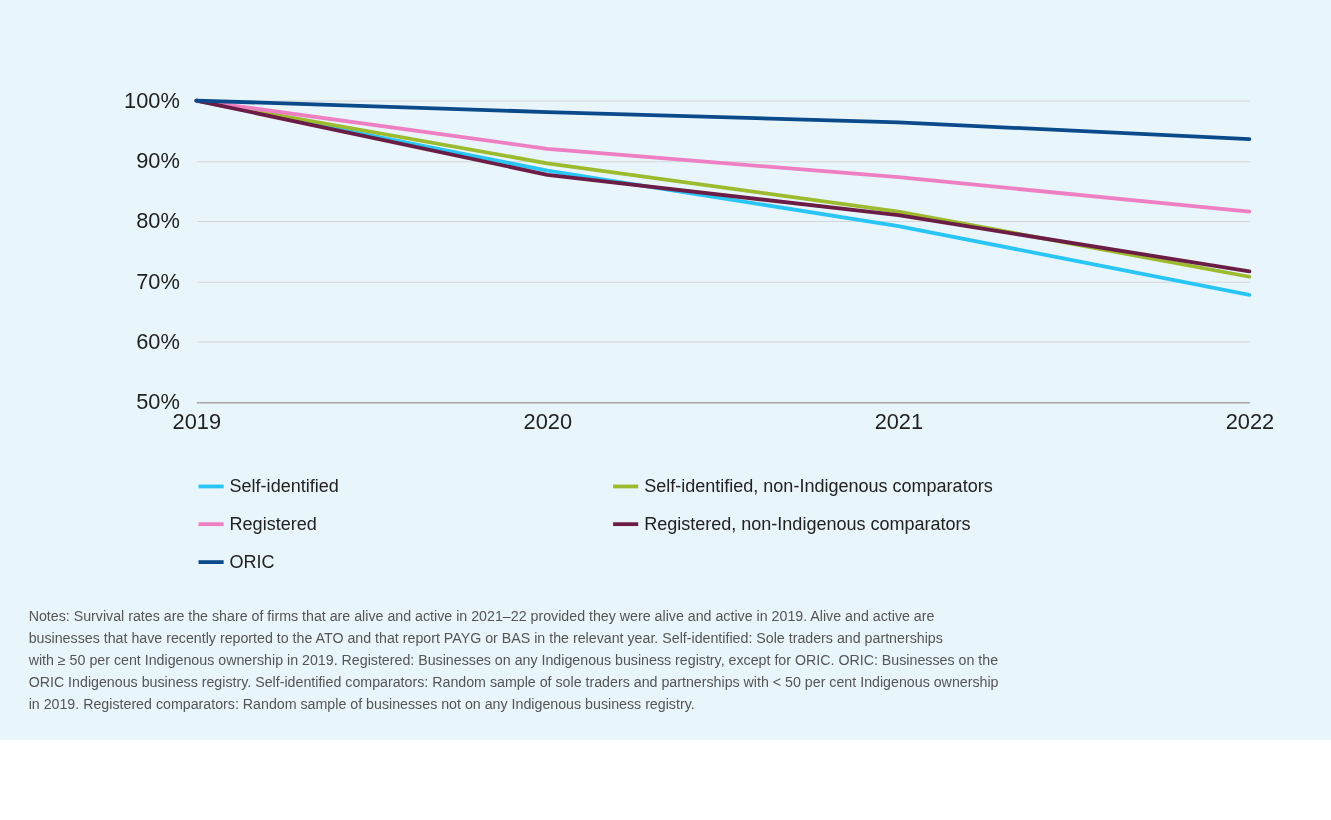  Describe the element at coordinates (152, 100) in the screenshot. I see `y-tick-label: 100%` at that location.